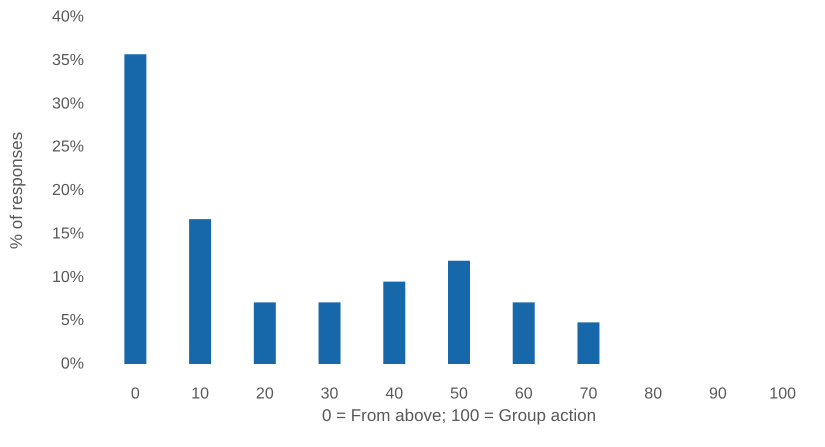 The image size is (825, 447). Describe the element at coordinates (459, 415) in the screenshot. I see `x-axis-title: 0 = From above; 100 = Group action` at that location.